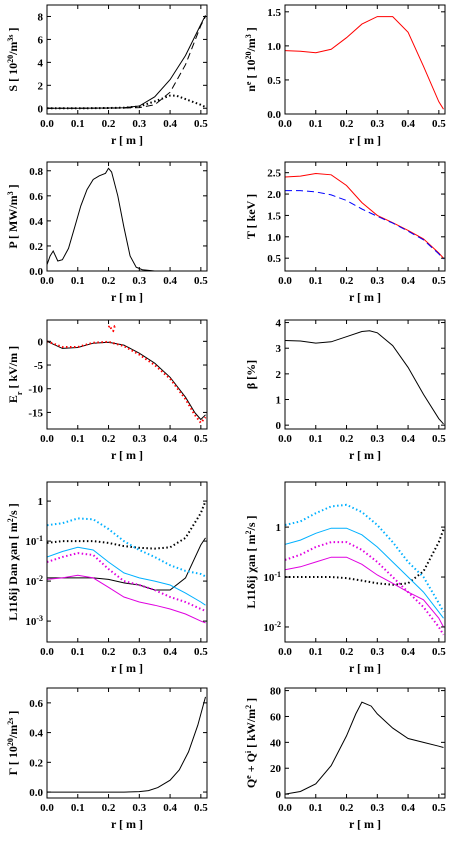 Image resolution: width=453 pixels, height=852 pixels. Describe the element at coordinates (13, 59) in the screenshot. I see `y-axis-label: S [ 1020/m3s ]` at that location.